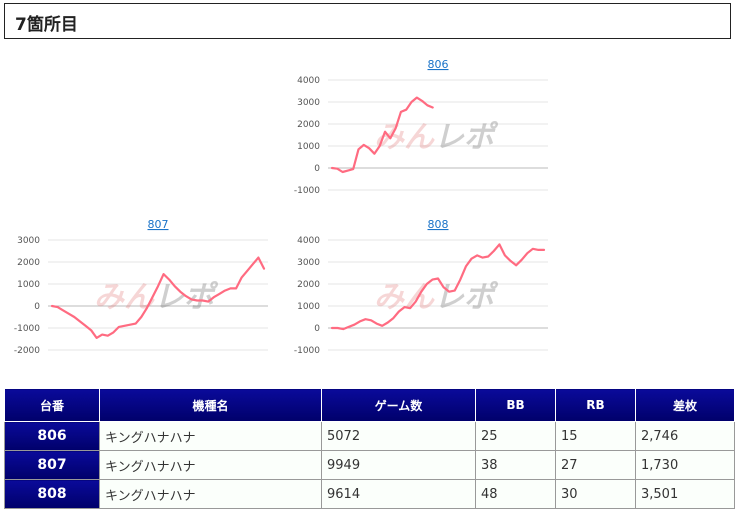 The height and width of the screenshot is (510, 737). I want to click on col-header-games: ゲーム数, so click(398, 405).